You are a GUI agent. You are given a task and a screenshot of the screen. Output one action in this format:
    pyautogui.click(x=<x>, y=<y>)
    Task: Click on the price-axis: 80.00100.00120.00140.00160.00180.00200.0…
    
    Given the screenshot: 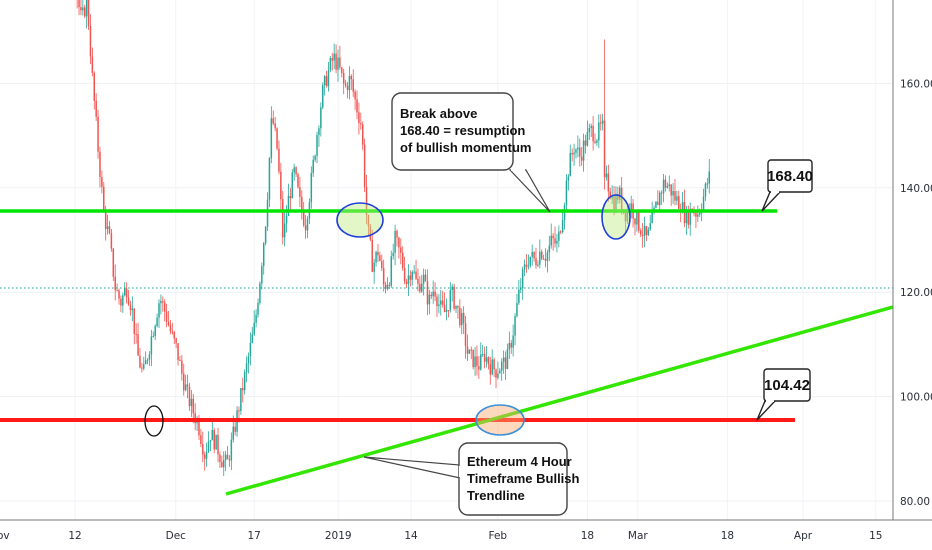 What is the action you would take?
    pyautogui.click(x=912, y=275)
    